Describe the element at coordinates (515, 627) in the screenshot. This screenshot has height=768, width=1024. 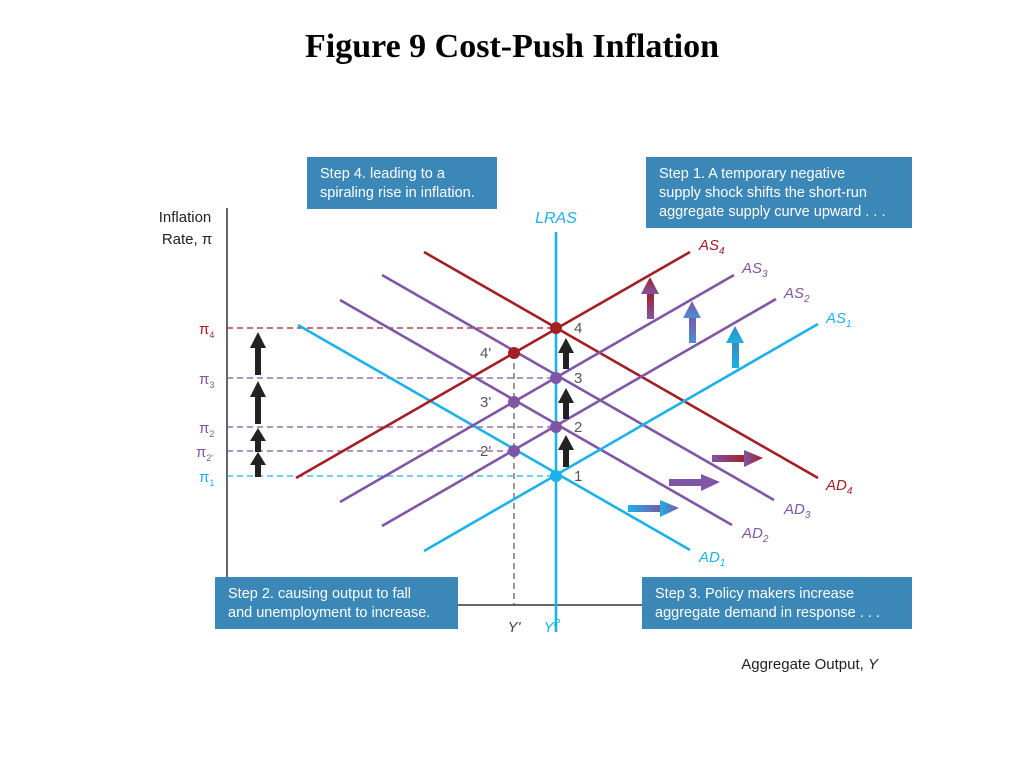
I see `y-prime-label: Y'` at that location.